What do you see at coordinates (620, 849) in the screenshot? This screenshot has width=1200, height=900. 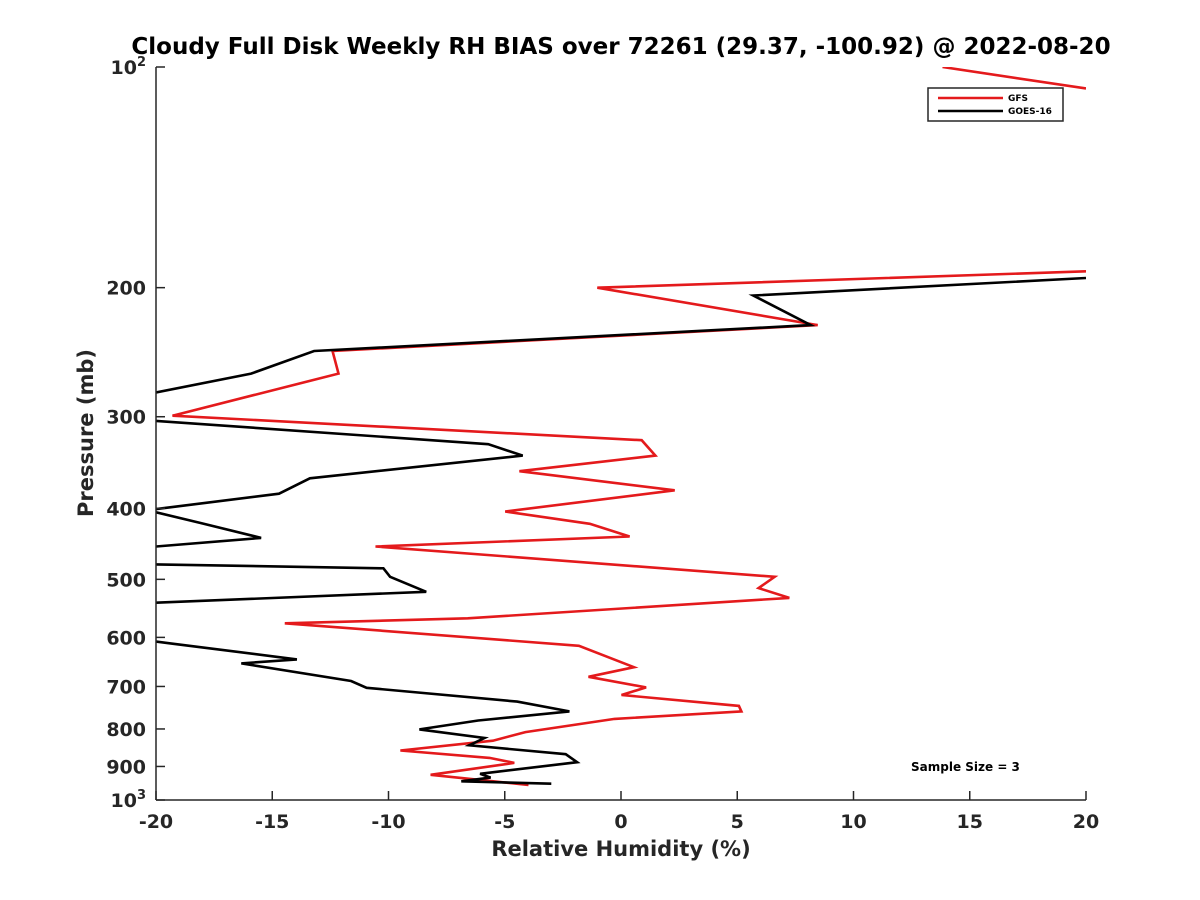 I see `x-axis-label: Relative Humidity (%)` at bounding box center [620, 849].